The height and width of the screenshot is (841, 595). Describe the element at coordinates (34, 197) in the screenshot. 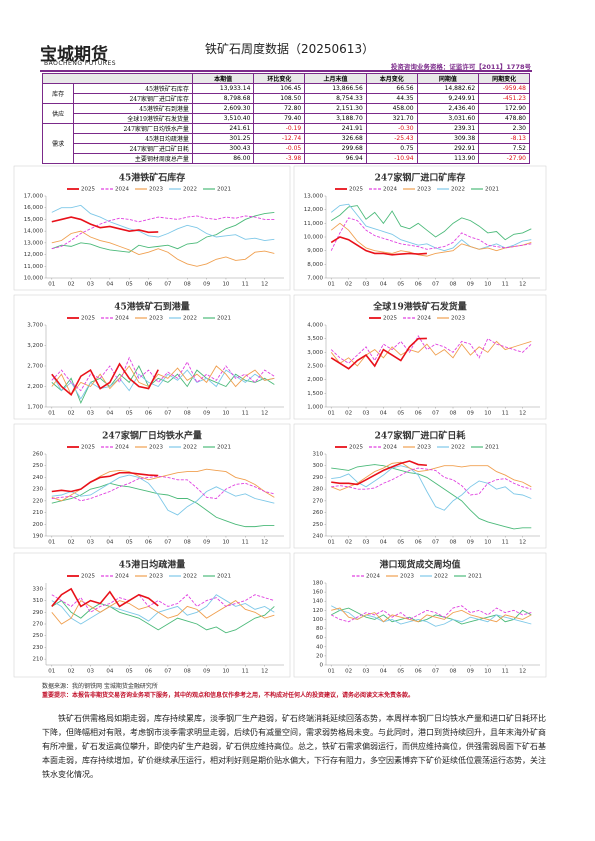

I see `y-tick-label: 17,000` at that location.